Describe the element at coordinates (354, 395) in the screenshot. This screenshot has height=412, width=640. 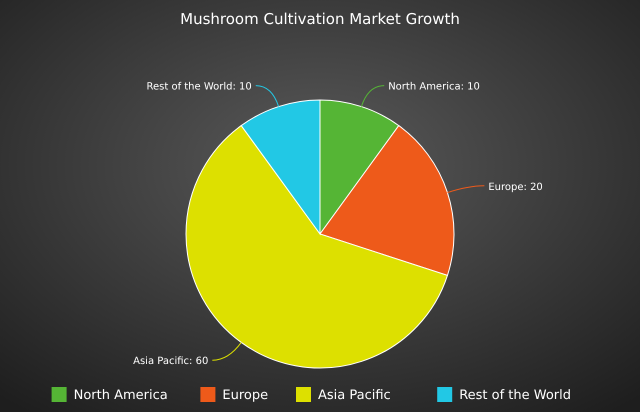
I see `slice-label: Asia Pacific` at that location.